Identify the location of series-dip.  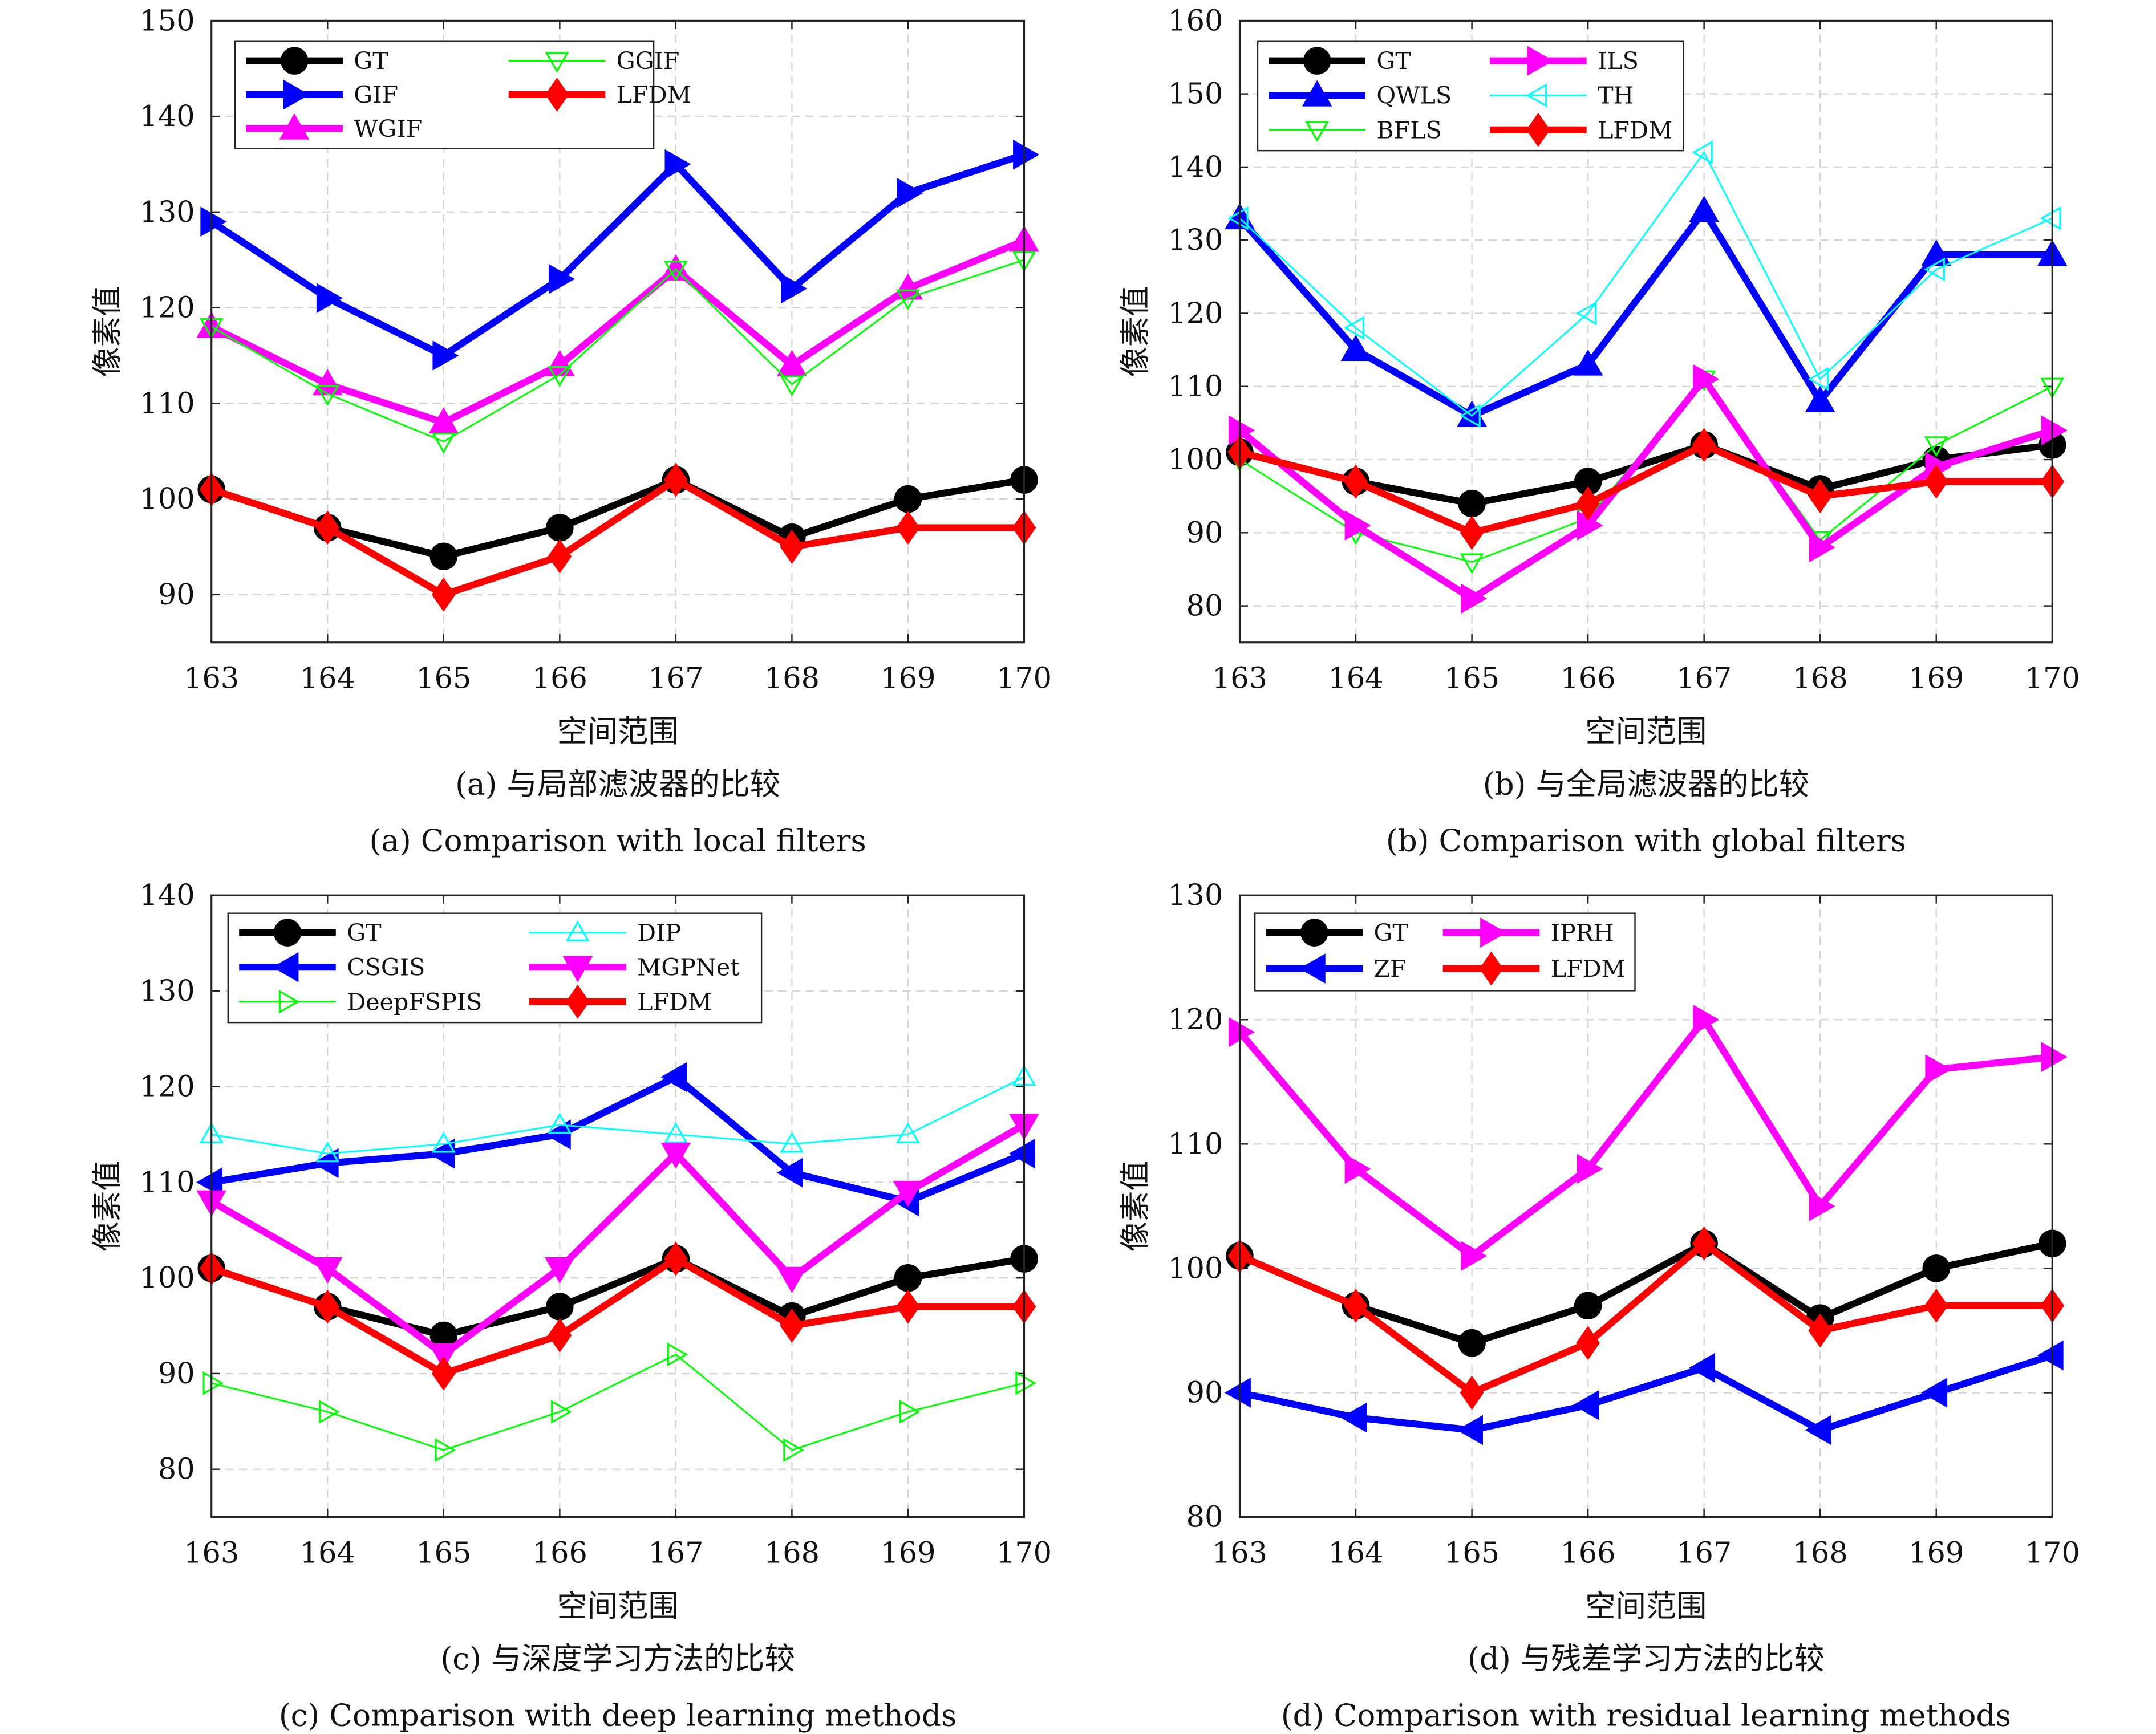
(617, 1114).